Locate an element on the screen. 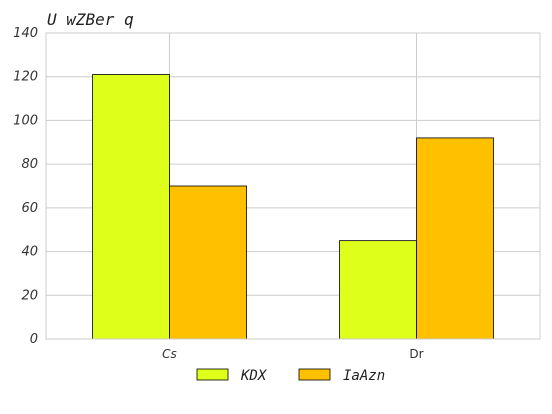 This screenshot has width=552, height=414. y-tick-label: 80 is located at coordinates (29, 164).